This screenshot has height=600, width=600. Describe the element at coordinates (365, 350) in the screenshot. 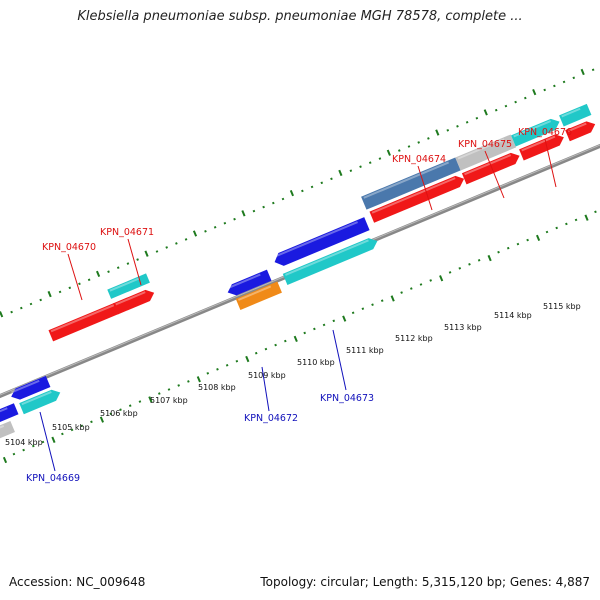

I see `kbp-label: 5111 kbp` at that location.